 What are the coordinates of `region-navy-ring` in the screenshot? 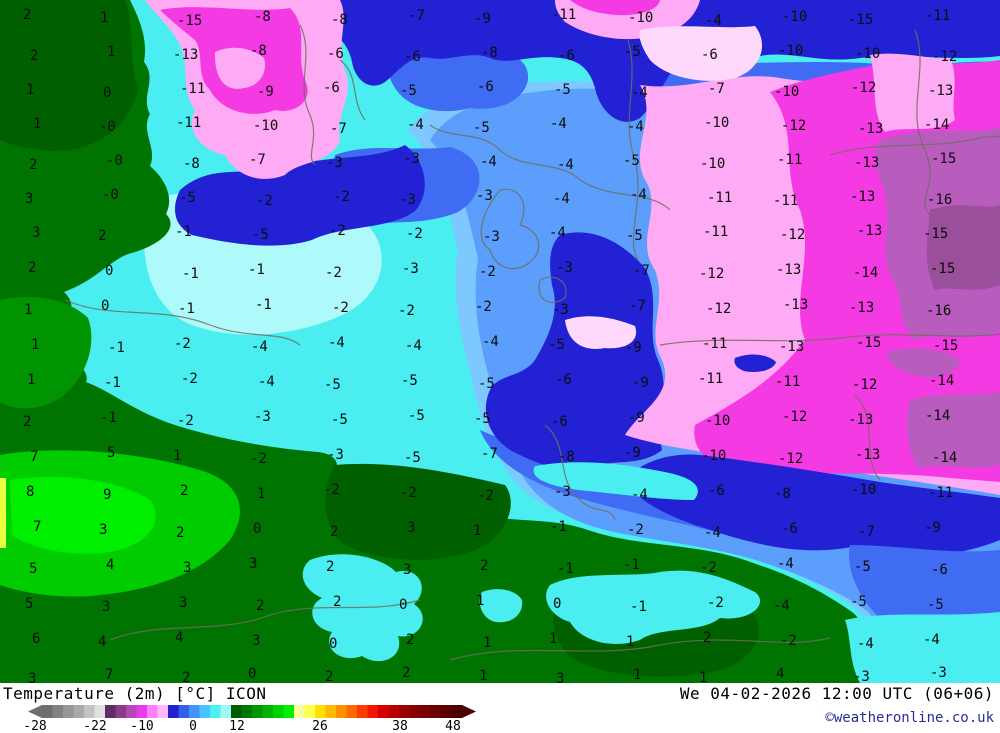 It's located at (300, 195).